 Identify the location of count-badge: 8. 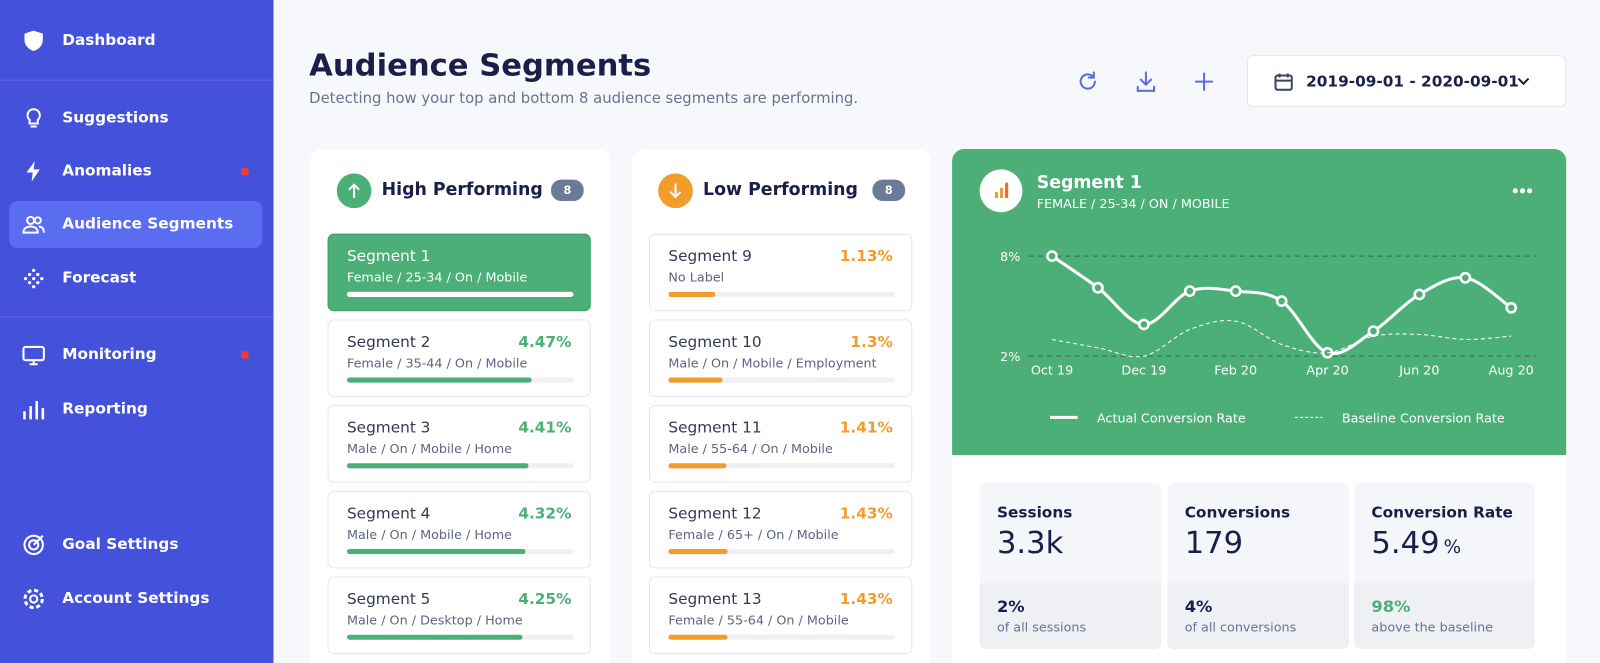
(567, 190).